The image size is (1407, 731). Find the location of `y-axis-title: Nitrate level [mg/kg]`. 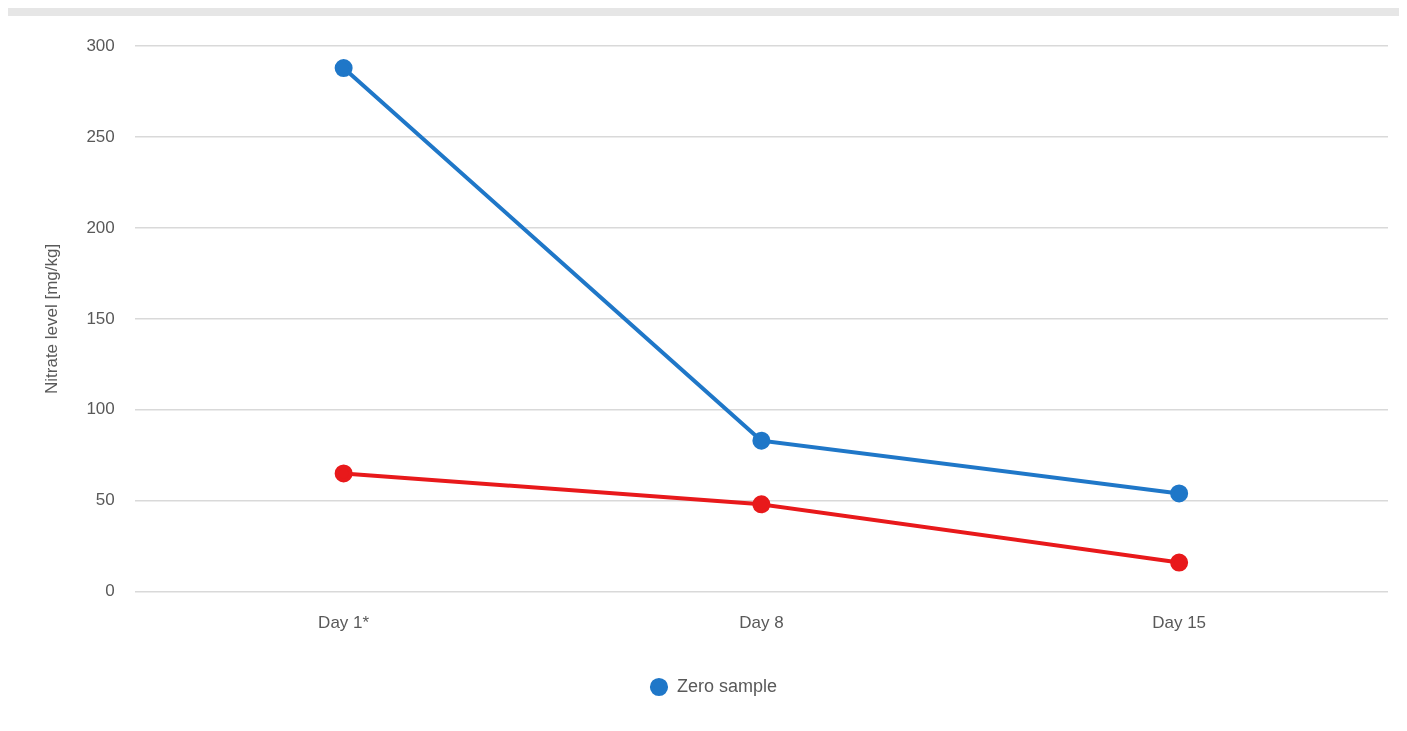

y-axis-title: Nitrate level [mg/kg] is located at coordinates (51, 319).